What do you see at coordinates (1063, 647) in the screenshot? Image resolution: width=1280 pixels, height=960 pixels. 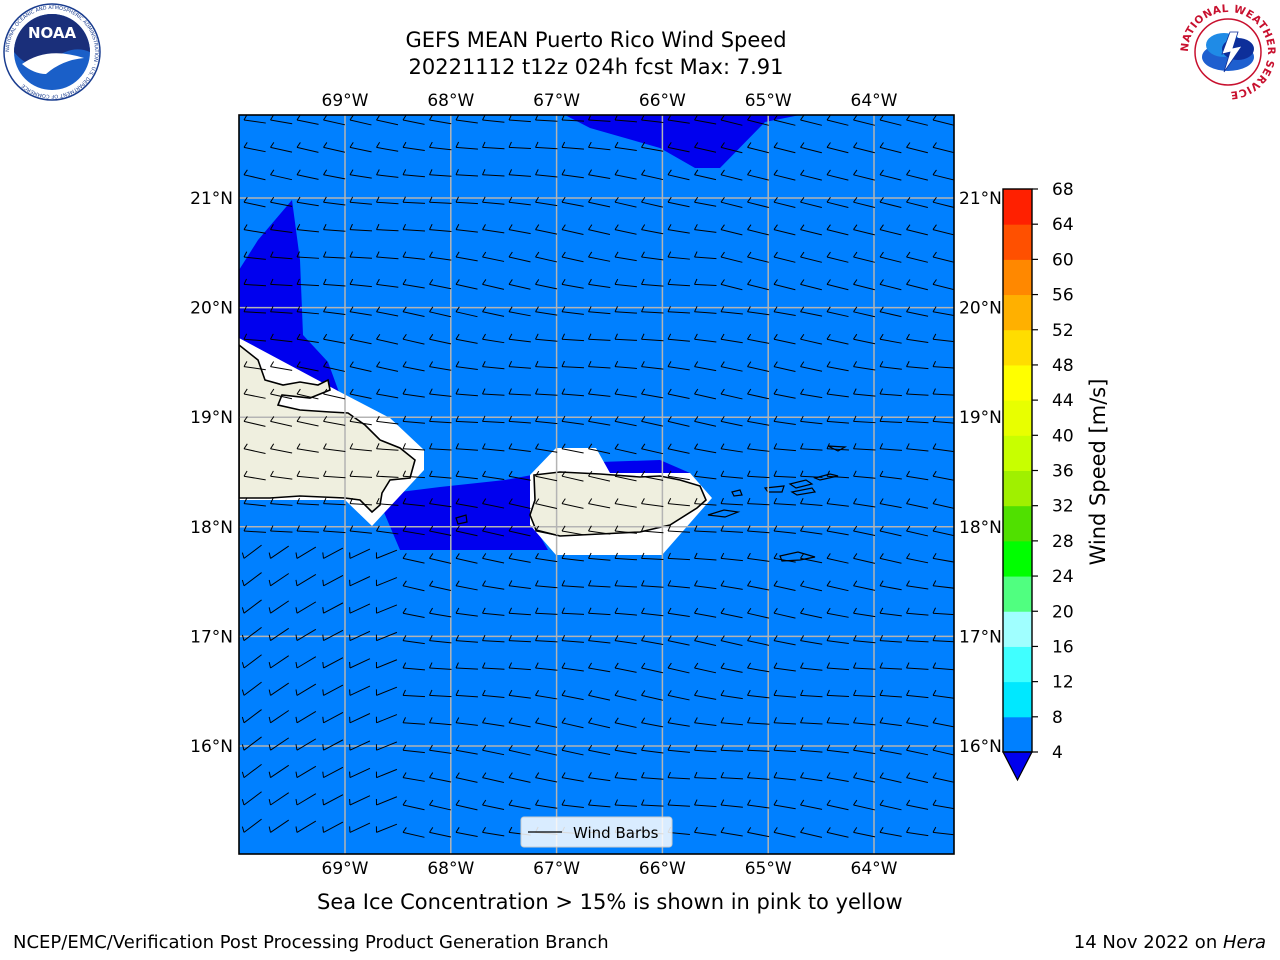 I see `colorbar-tick-3: 16` at bounding box center [1063, 647].